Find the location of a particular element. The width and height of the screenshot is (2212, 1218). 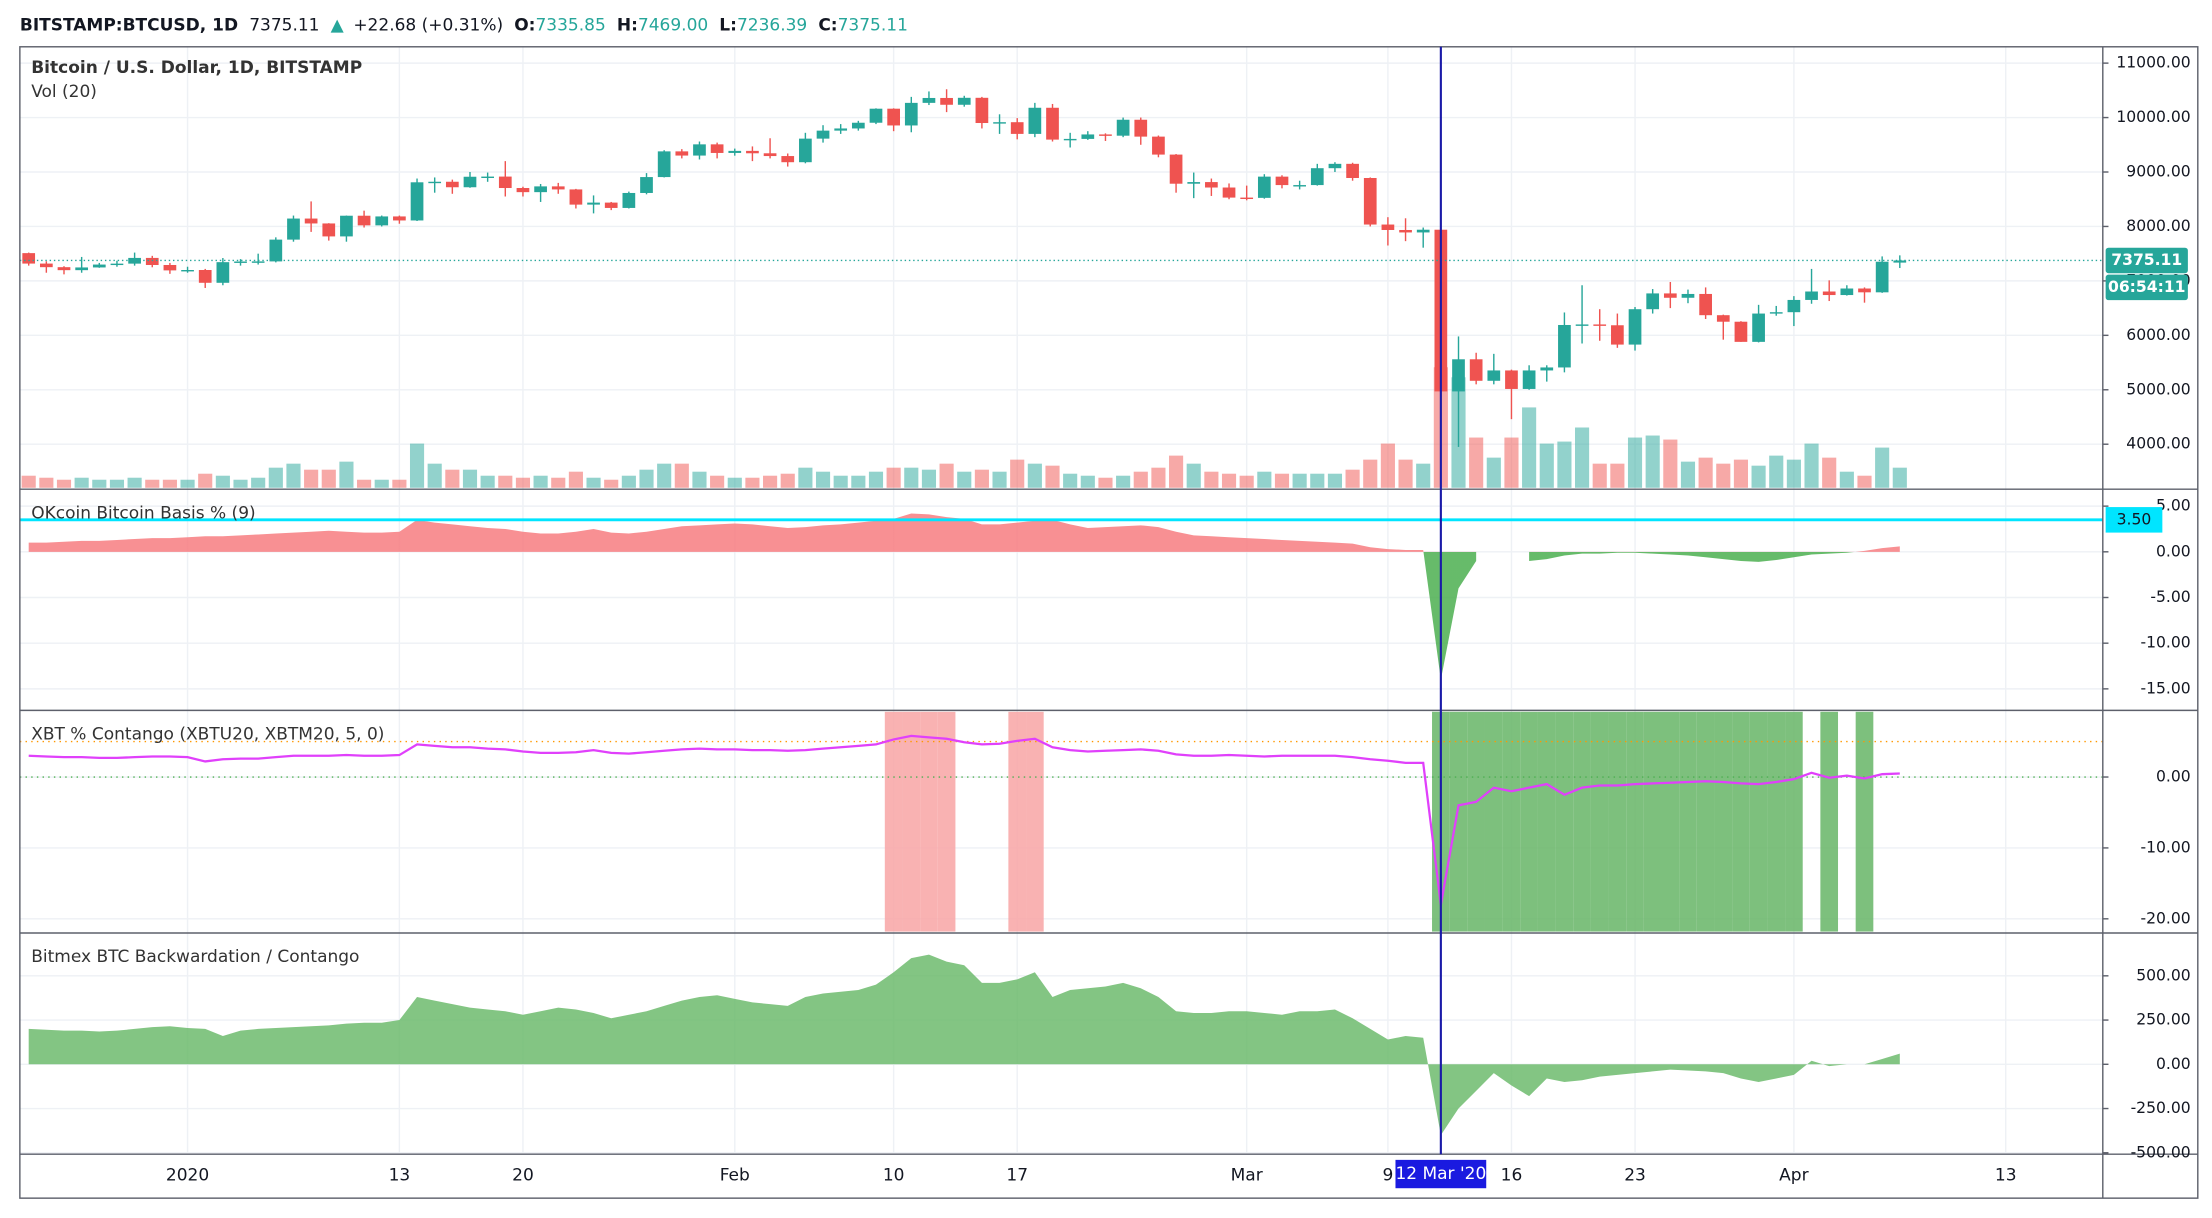

symbol: BITSTAMP:BTCUSD, 1D is located at coordinates (129, 26).